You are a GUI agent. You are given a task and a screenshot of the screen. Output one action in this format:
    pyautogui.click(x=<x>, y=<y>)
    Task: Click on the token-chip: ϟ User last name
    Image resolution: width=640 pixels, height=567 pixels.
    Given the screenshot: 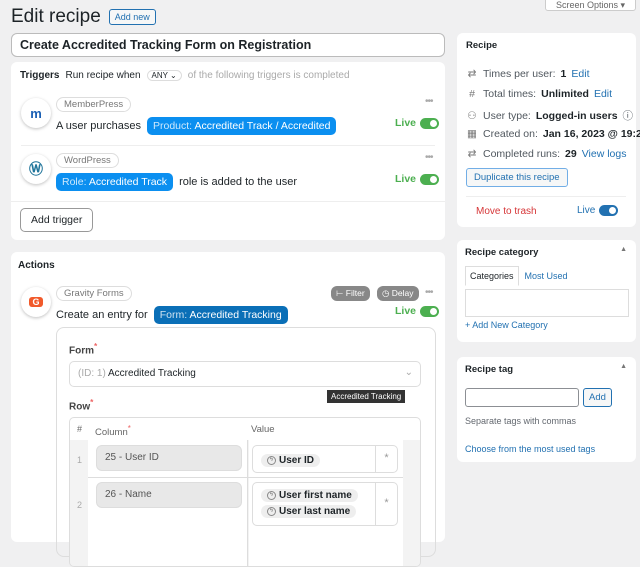 What is the action you would take?
    pyautogui.click(x=309, y=511)
    